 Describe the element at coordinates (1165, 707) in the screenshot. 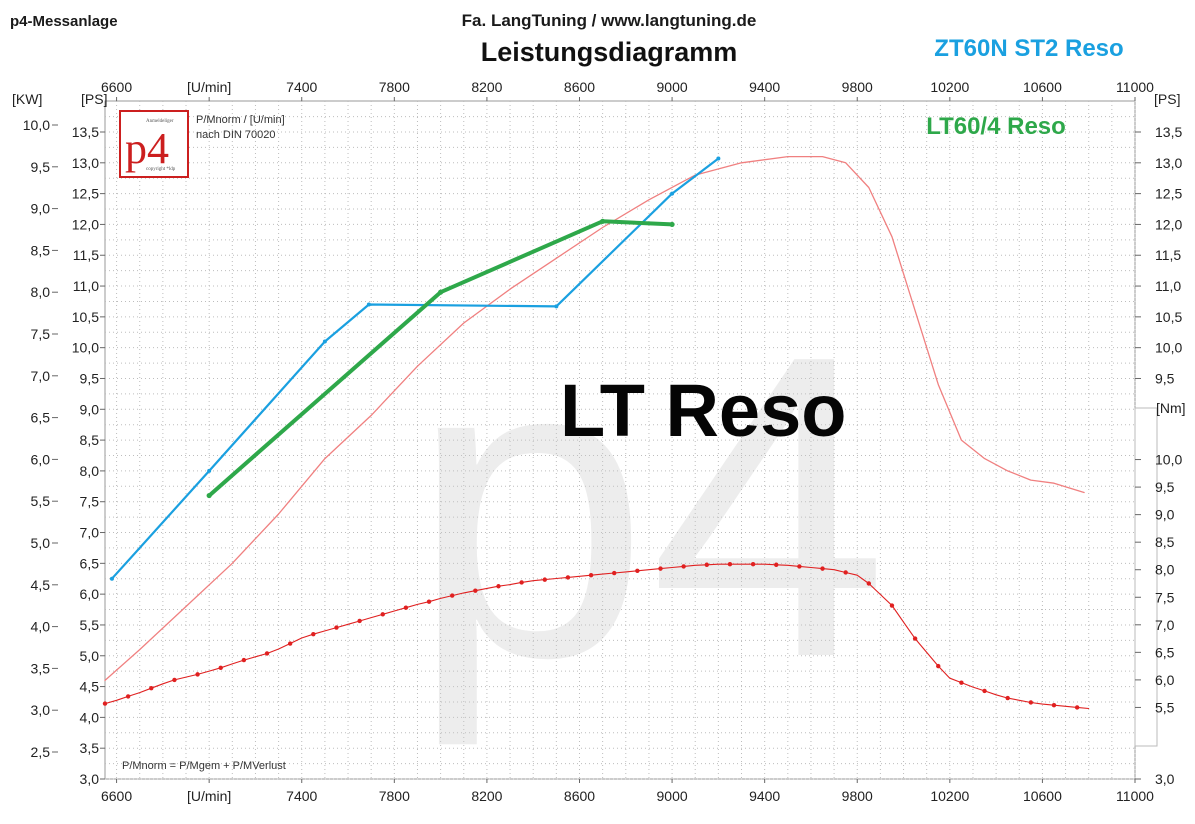

I see `nm-tick-label: 5,5` at that location.